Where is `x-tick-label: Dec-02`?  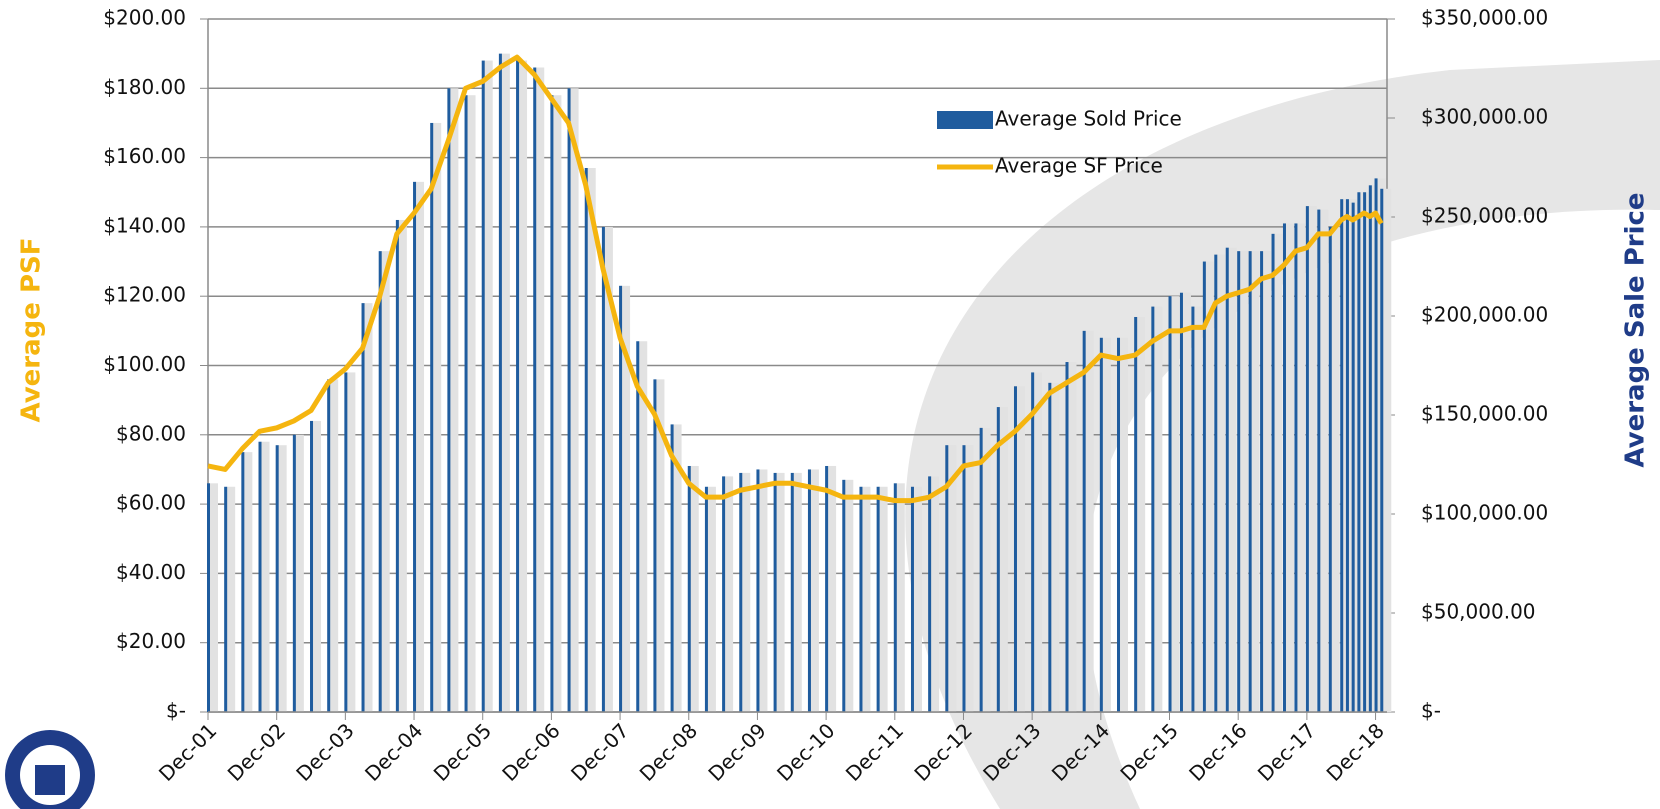
x-tick-label: Dec-02 is located at coordinates (256, 751).